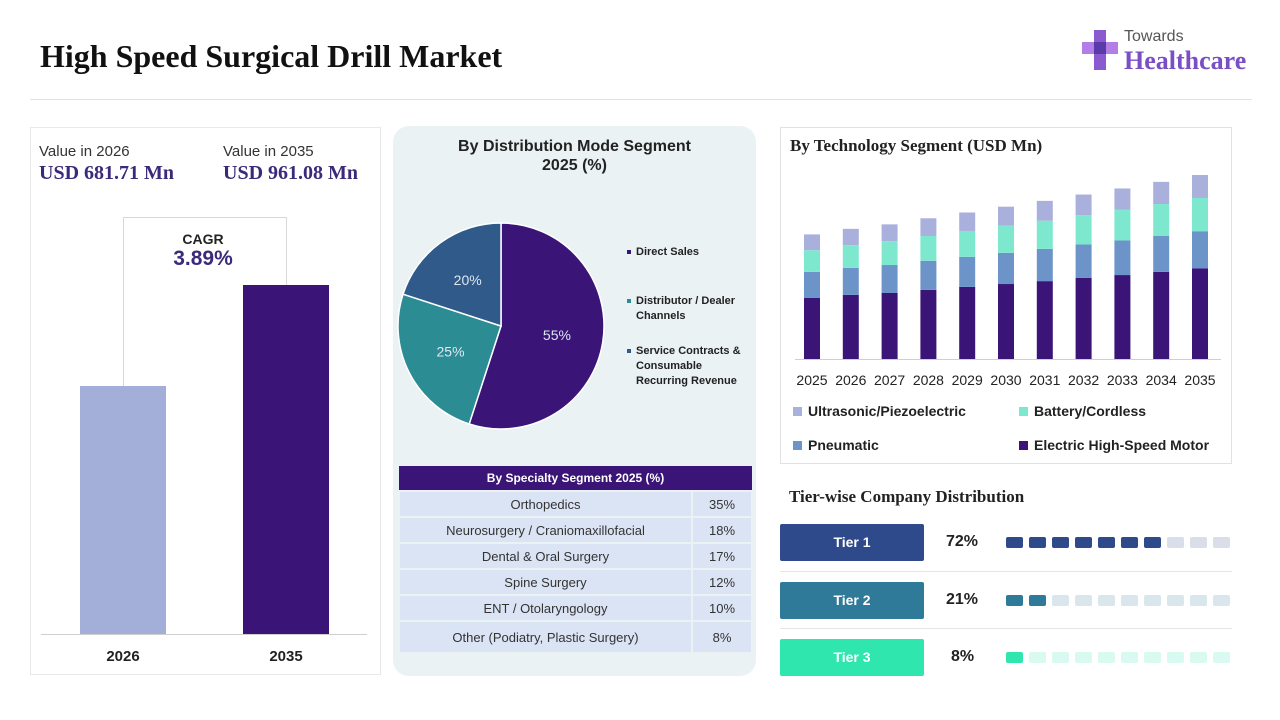  I want to click on value-2026: USD 681.71 Mn, so click(107, 173).